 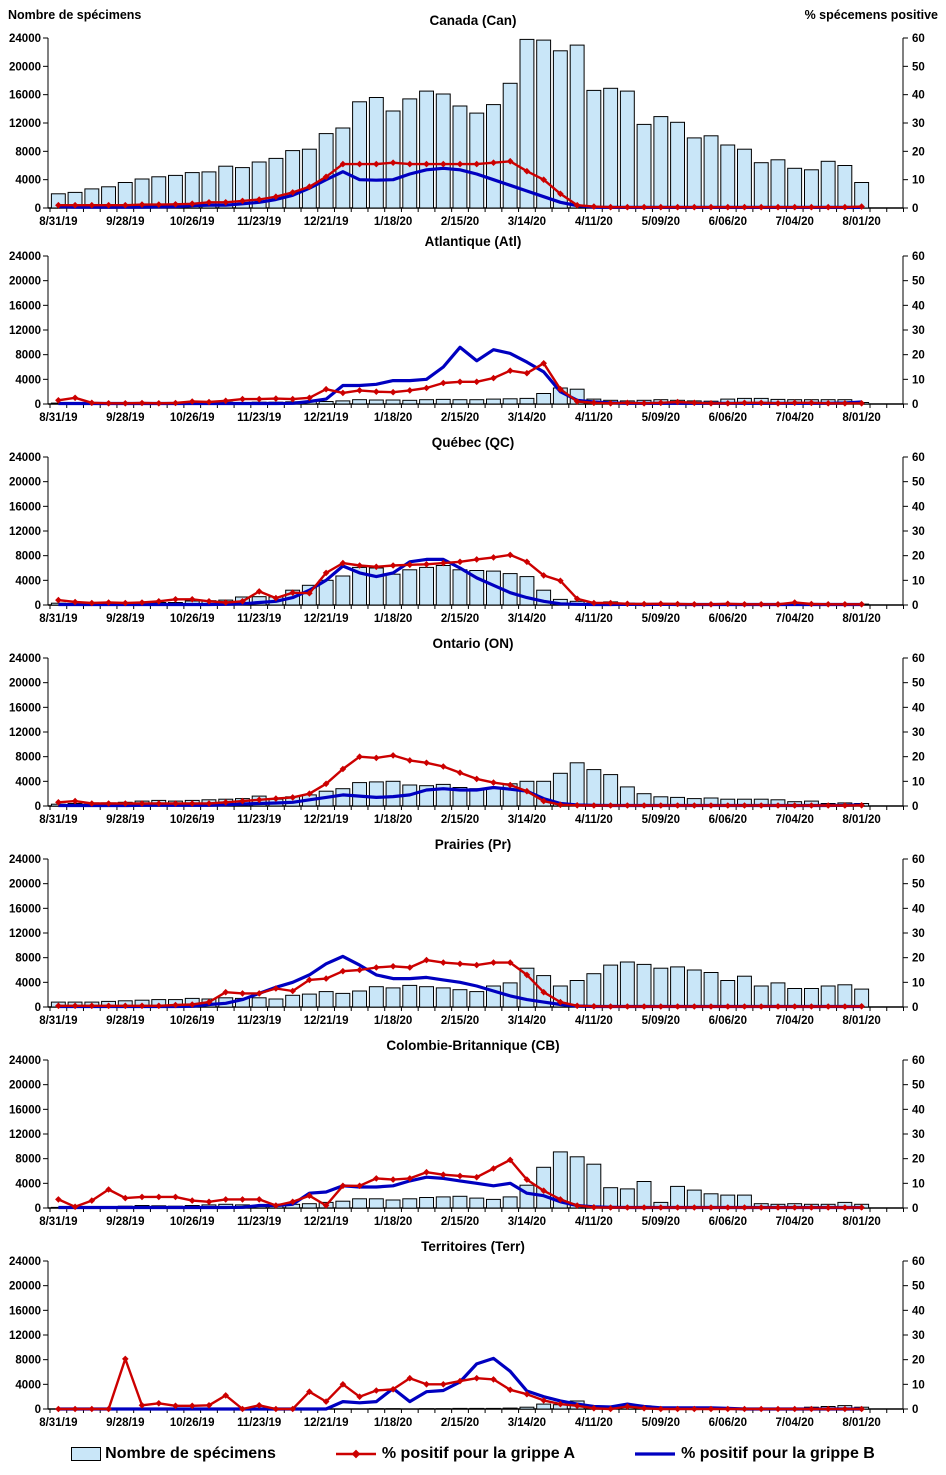 What do you see at coordinates (778, 1453) in the screenshot?
I see `legend-label-grippe-b: % positif pour la grippe B` at bounding box center [778, 1453].